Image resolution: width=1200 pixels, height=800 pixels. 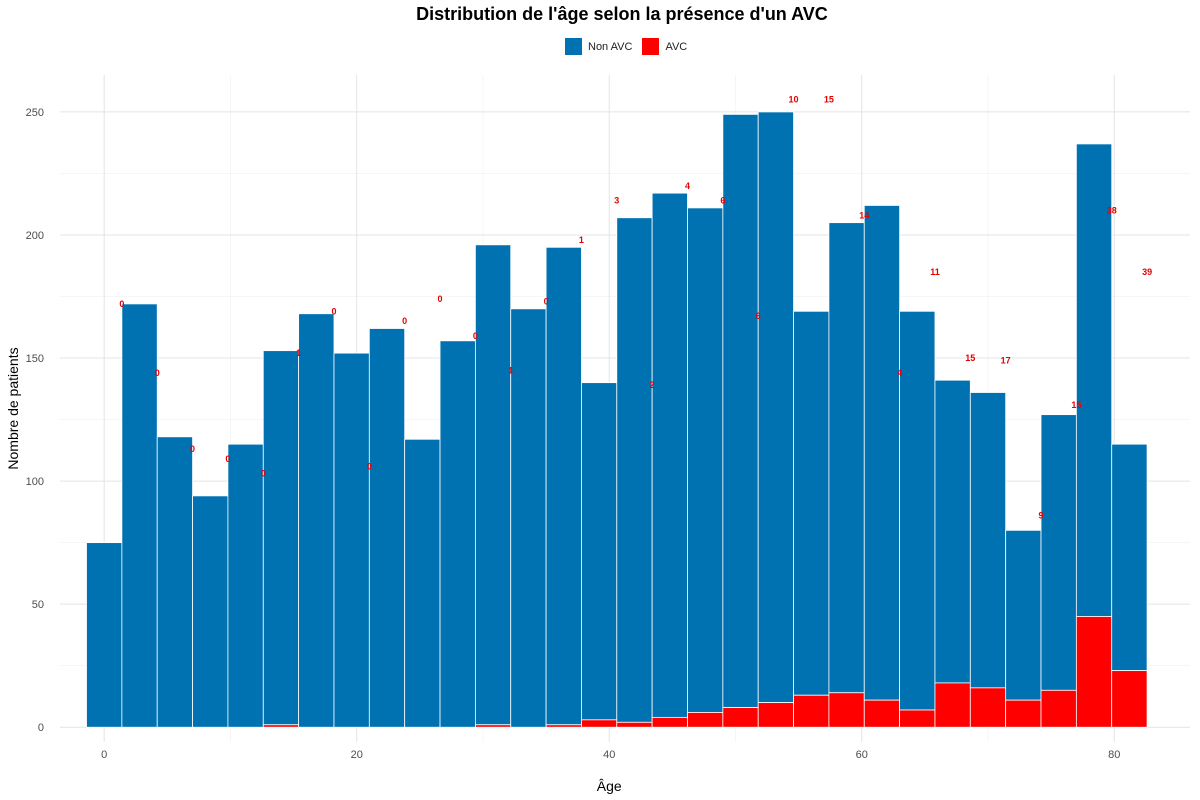 I want to click on x-tick-label: 0, so click(x=104, y=755).